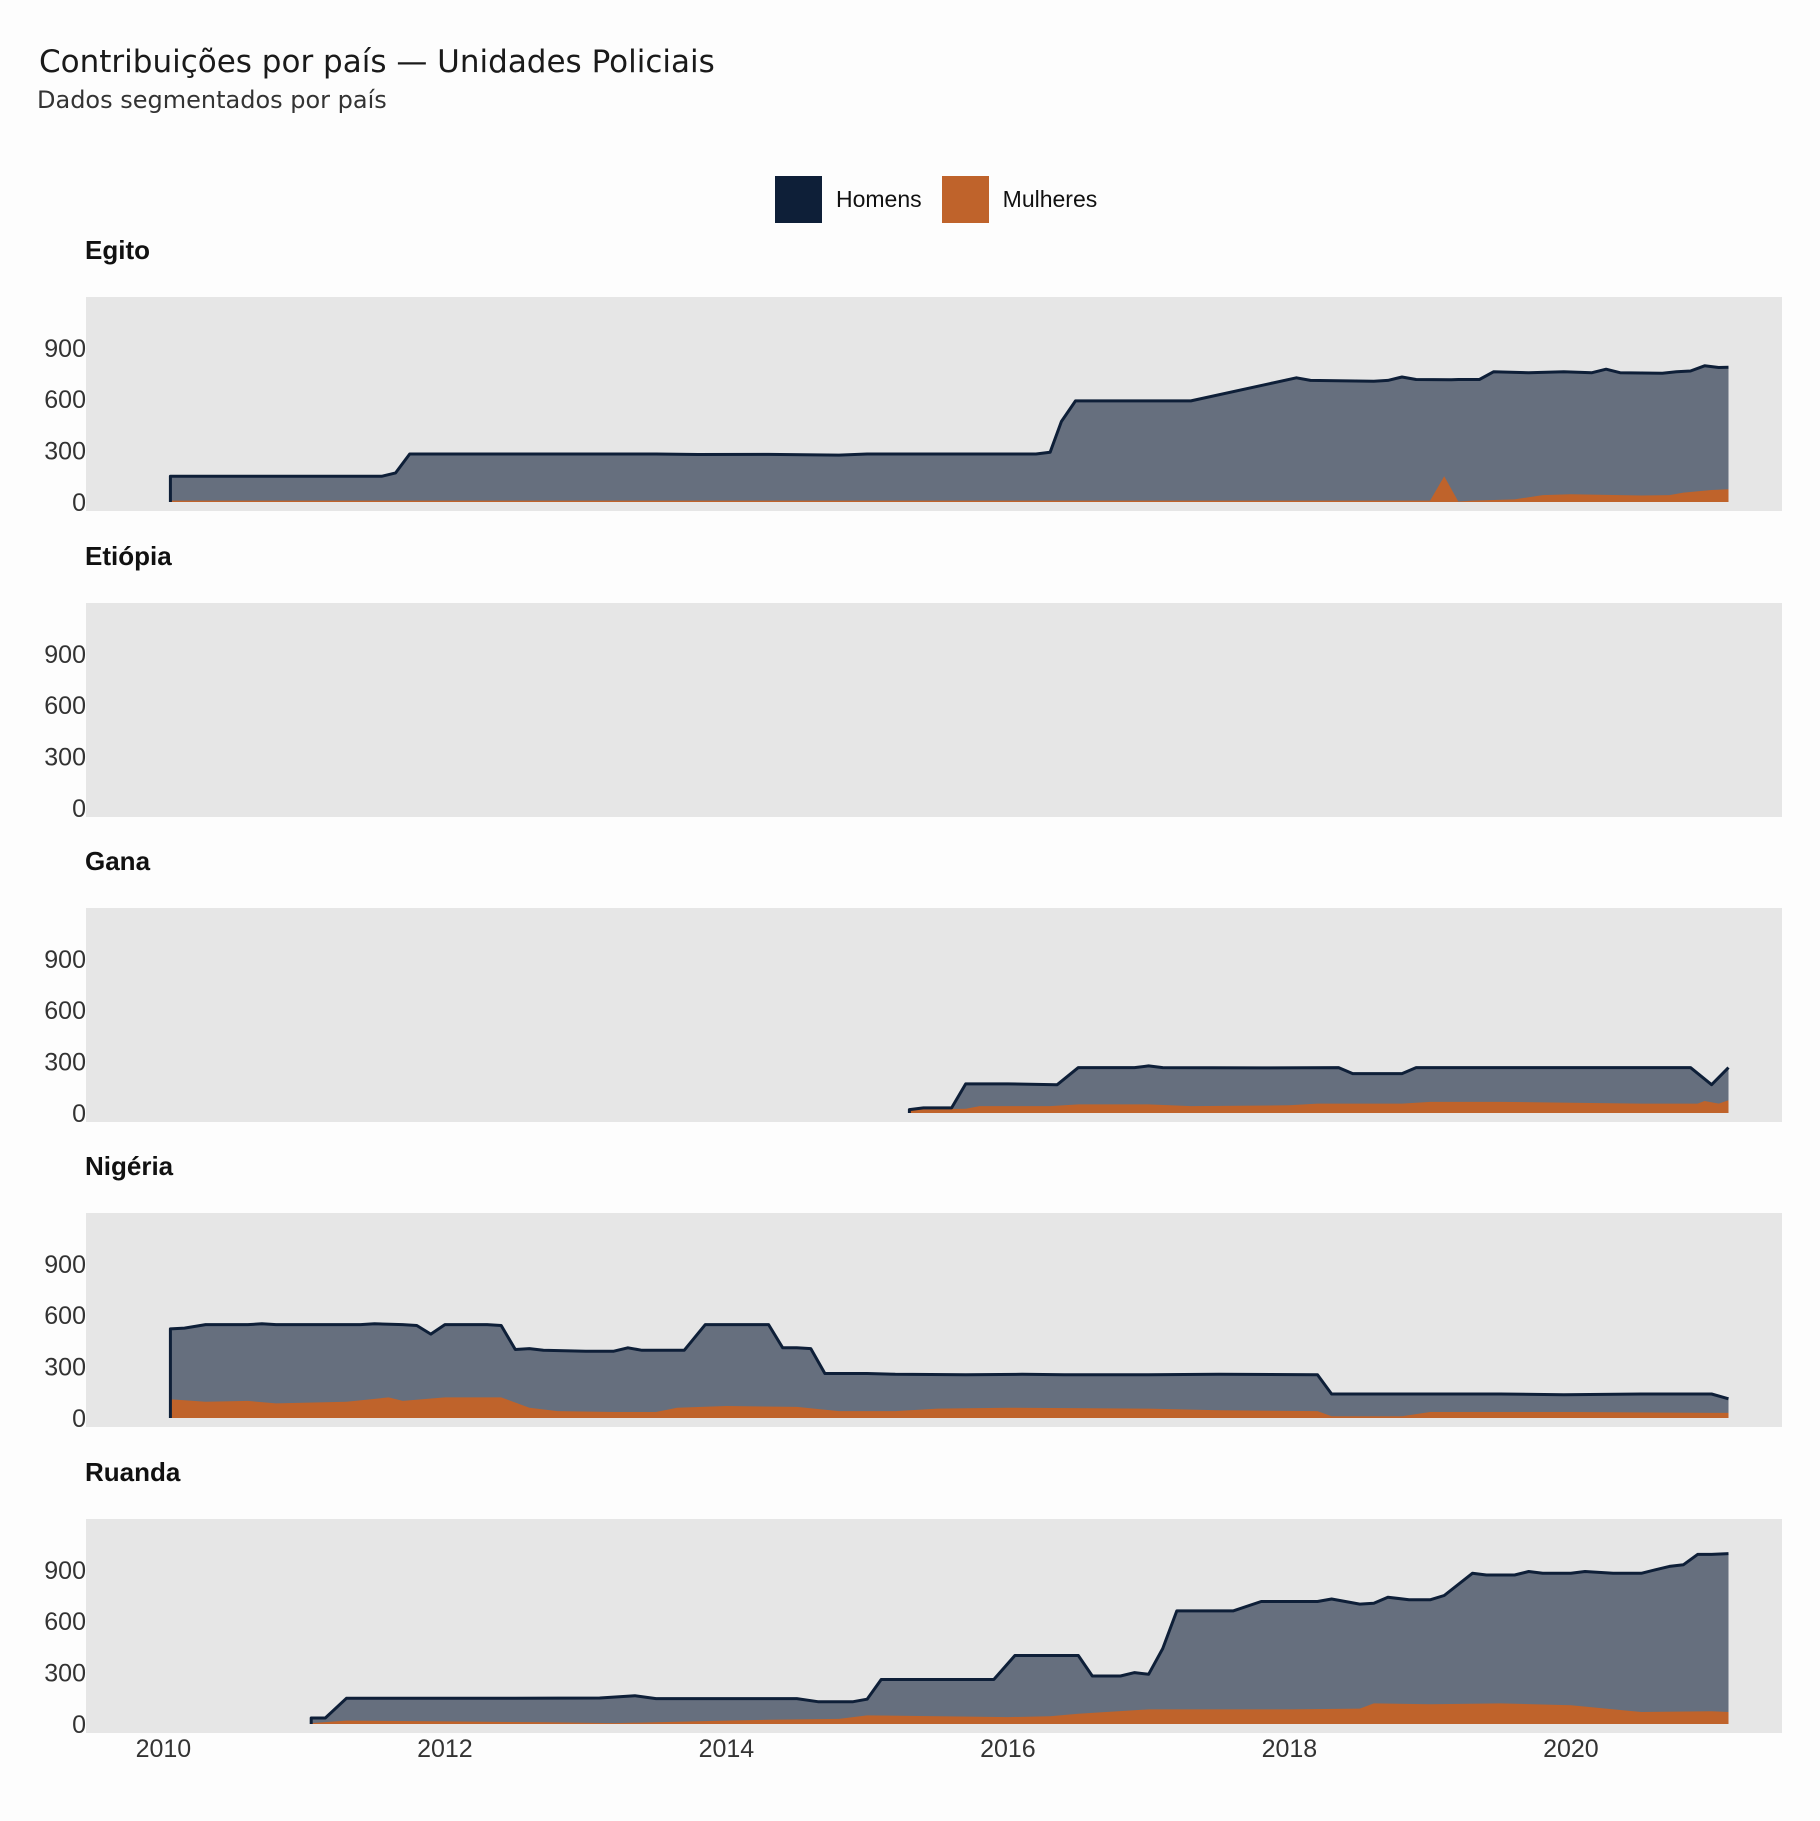 Image resolution: width=1820 pixels, height=1821 pixels. Describe the element at coordinates (1571, 1749) in the screenshot. I see `x-tick-label: 2020` at that location.